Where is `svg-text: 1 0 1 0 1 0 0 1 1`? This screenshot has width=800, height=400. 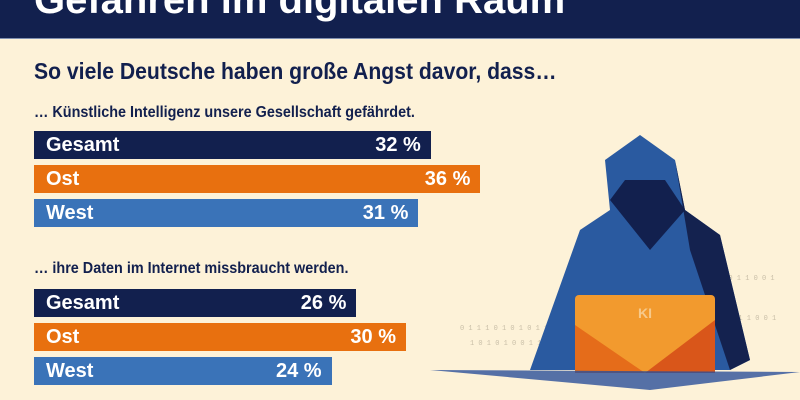
svg-text: 1 0 1 0 1 0 0 1 1 is located at coordinates (505, 344).